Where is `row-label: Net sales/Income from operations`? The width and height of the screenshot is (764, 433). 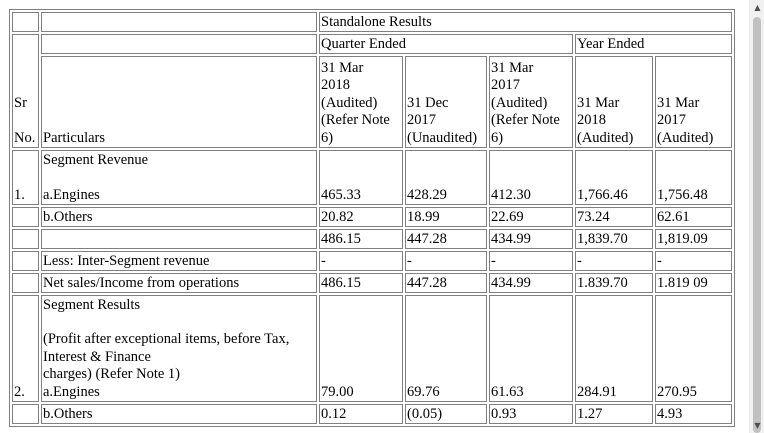 row-label: Net sales/Income from operations is located at coordinates (179, 283).